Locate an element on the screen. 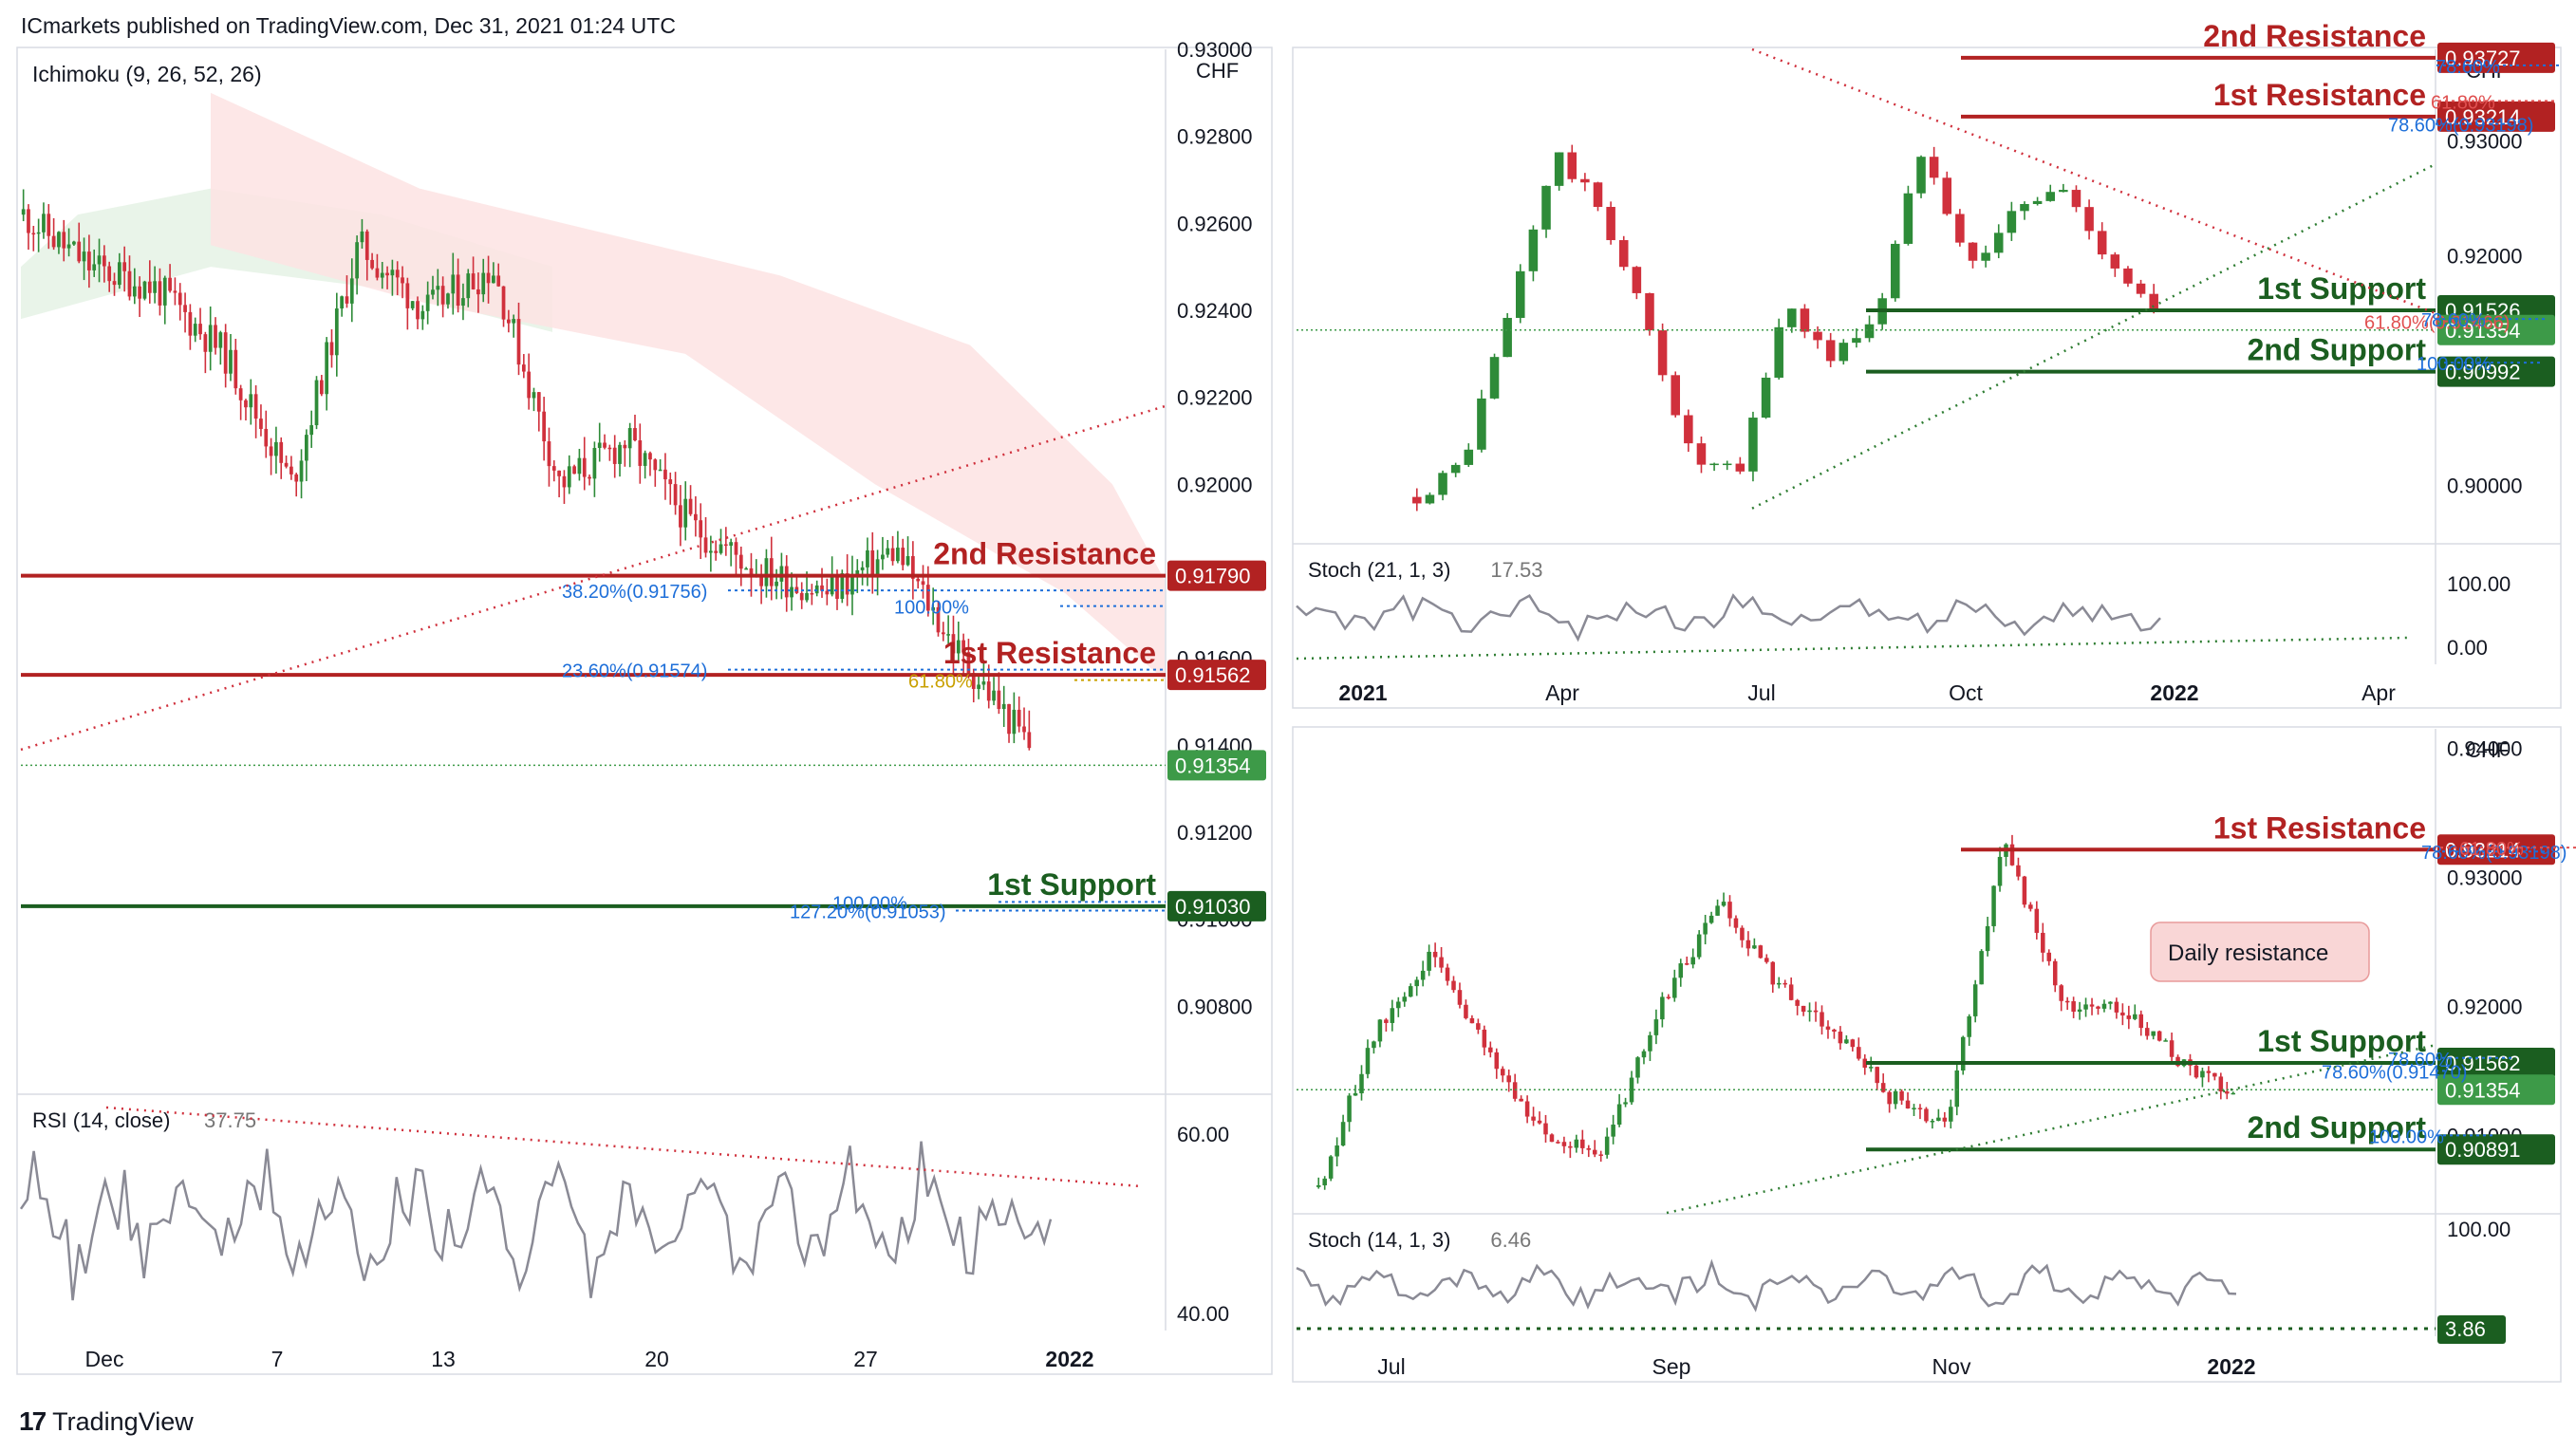 The width and height of the screenshot is (2576, 1452). indicator-label: Ichimoku (9, 26, 52, 26) is located at coordinates (147, 74).